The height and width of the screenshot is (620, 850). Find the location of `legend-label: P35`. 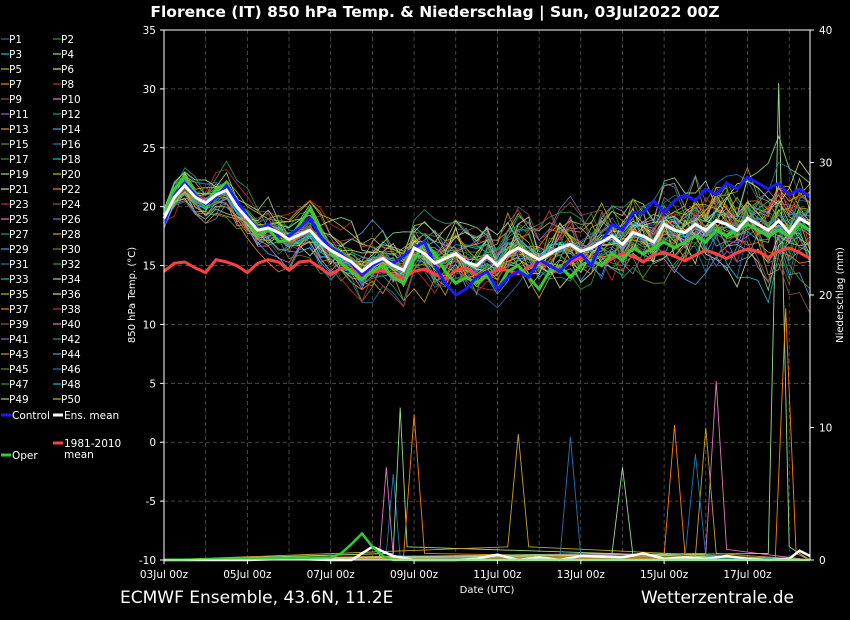

legend-label: P35 is located at coordinates (19, 295).